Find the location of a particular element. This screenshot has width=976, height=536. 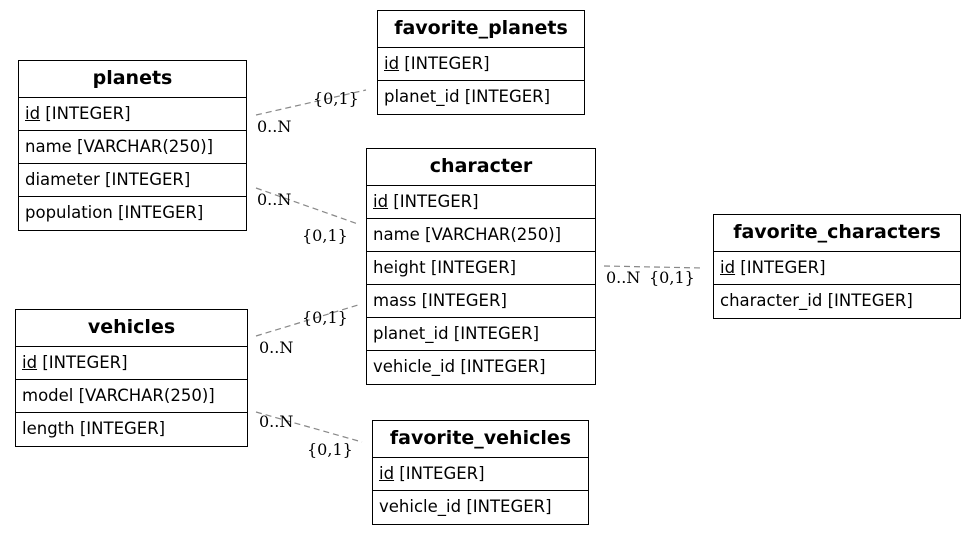

table-title: favorite_planets is located at coordinates (481, 29).